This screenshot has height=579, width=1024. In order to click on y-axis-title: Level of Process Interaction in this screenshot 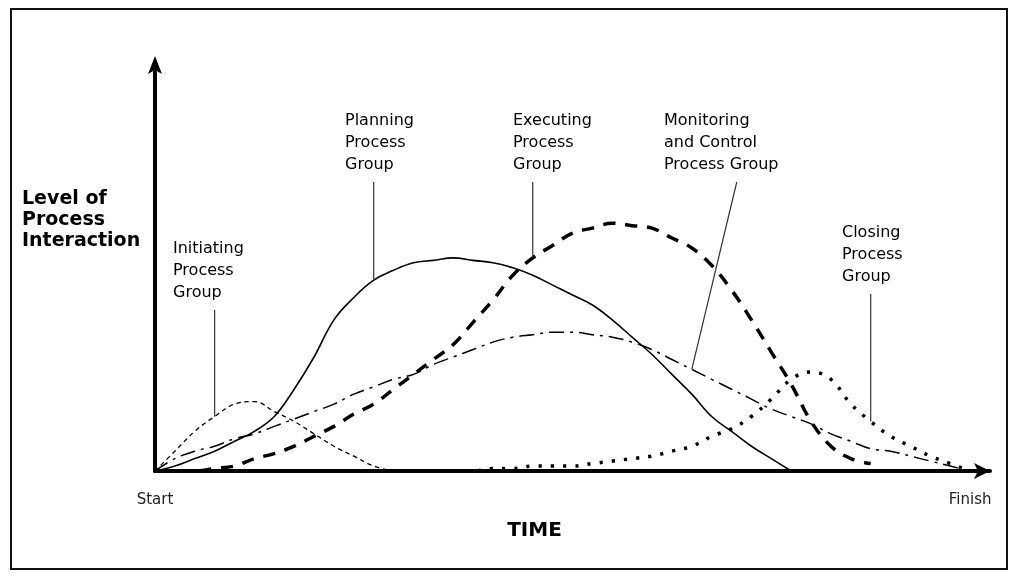, I will do `click(81, 217)`.